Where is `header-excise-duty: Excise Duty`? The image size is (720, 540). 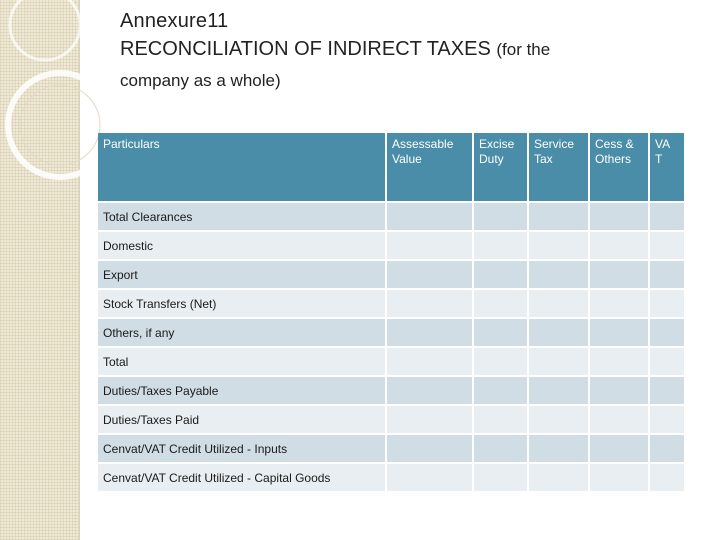 header-excise-duty: Excise Duty is located at coordinates (500, 167).